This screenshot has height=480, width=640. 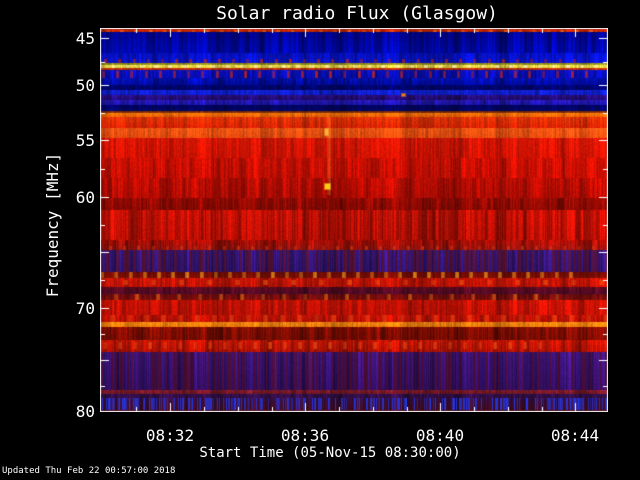 What do you see at coordinates (305, 435) in the screenshot?
I see `x-tick-label: 08:36` at bounding box center [305, 435].